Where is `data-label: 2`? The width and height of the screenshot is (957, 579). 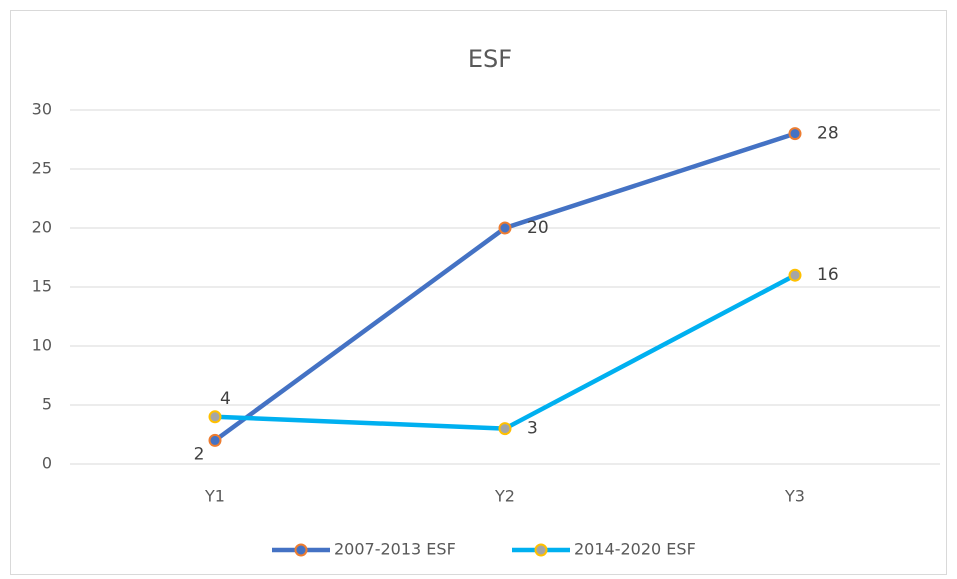
data-label: 2 is located at coordinates (199, 454).